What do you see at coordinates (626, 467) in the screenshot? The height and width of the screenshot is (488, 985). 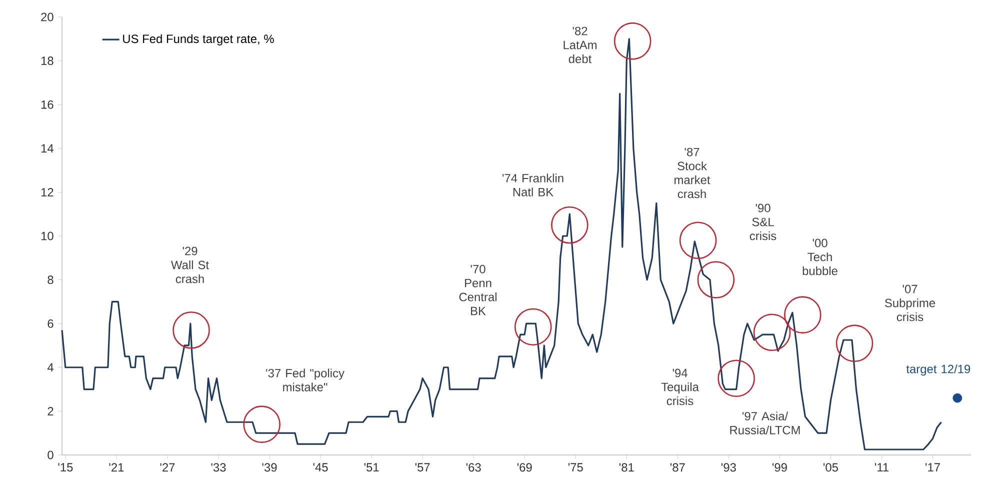 I see `x-tick-label: '81` at bounding box center [626, 467].